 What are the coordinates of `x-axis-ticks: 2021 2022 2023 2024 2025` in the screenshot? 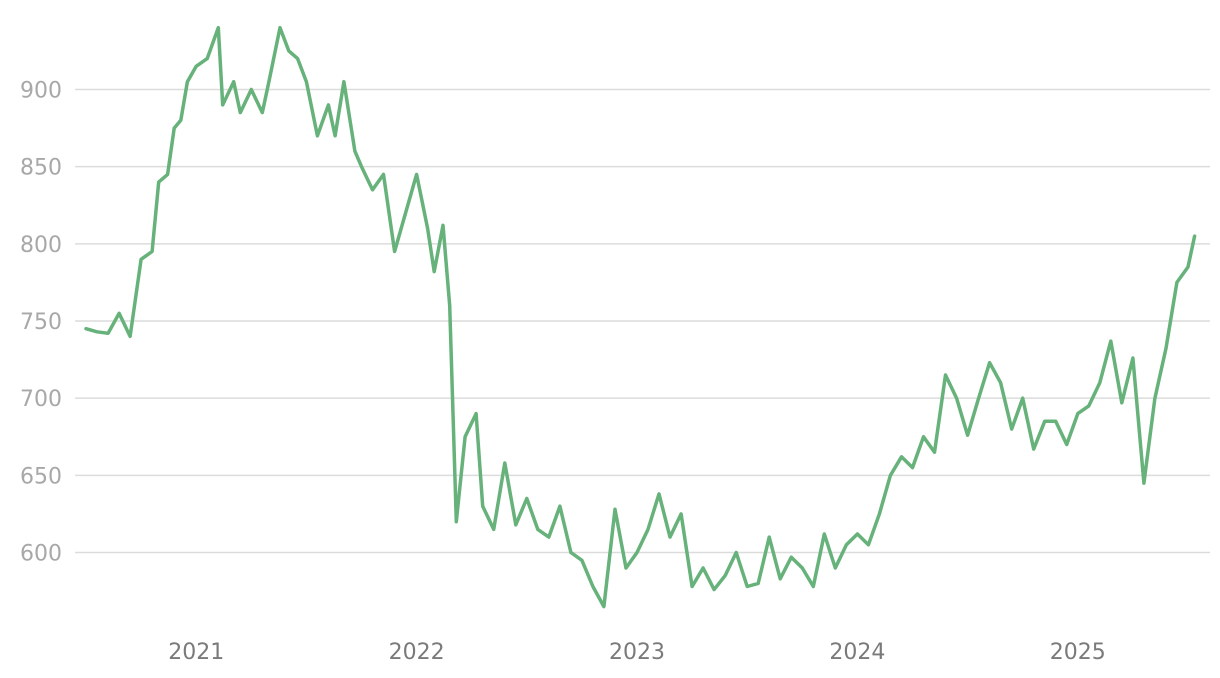 It's located at (637, 652).